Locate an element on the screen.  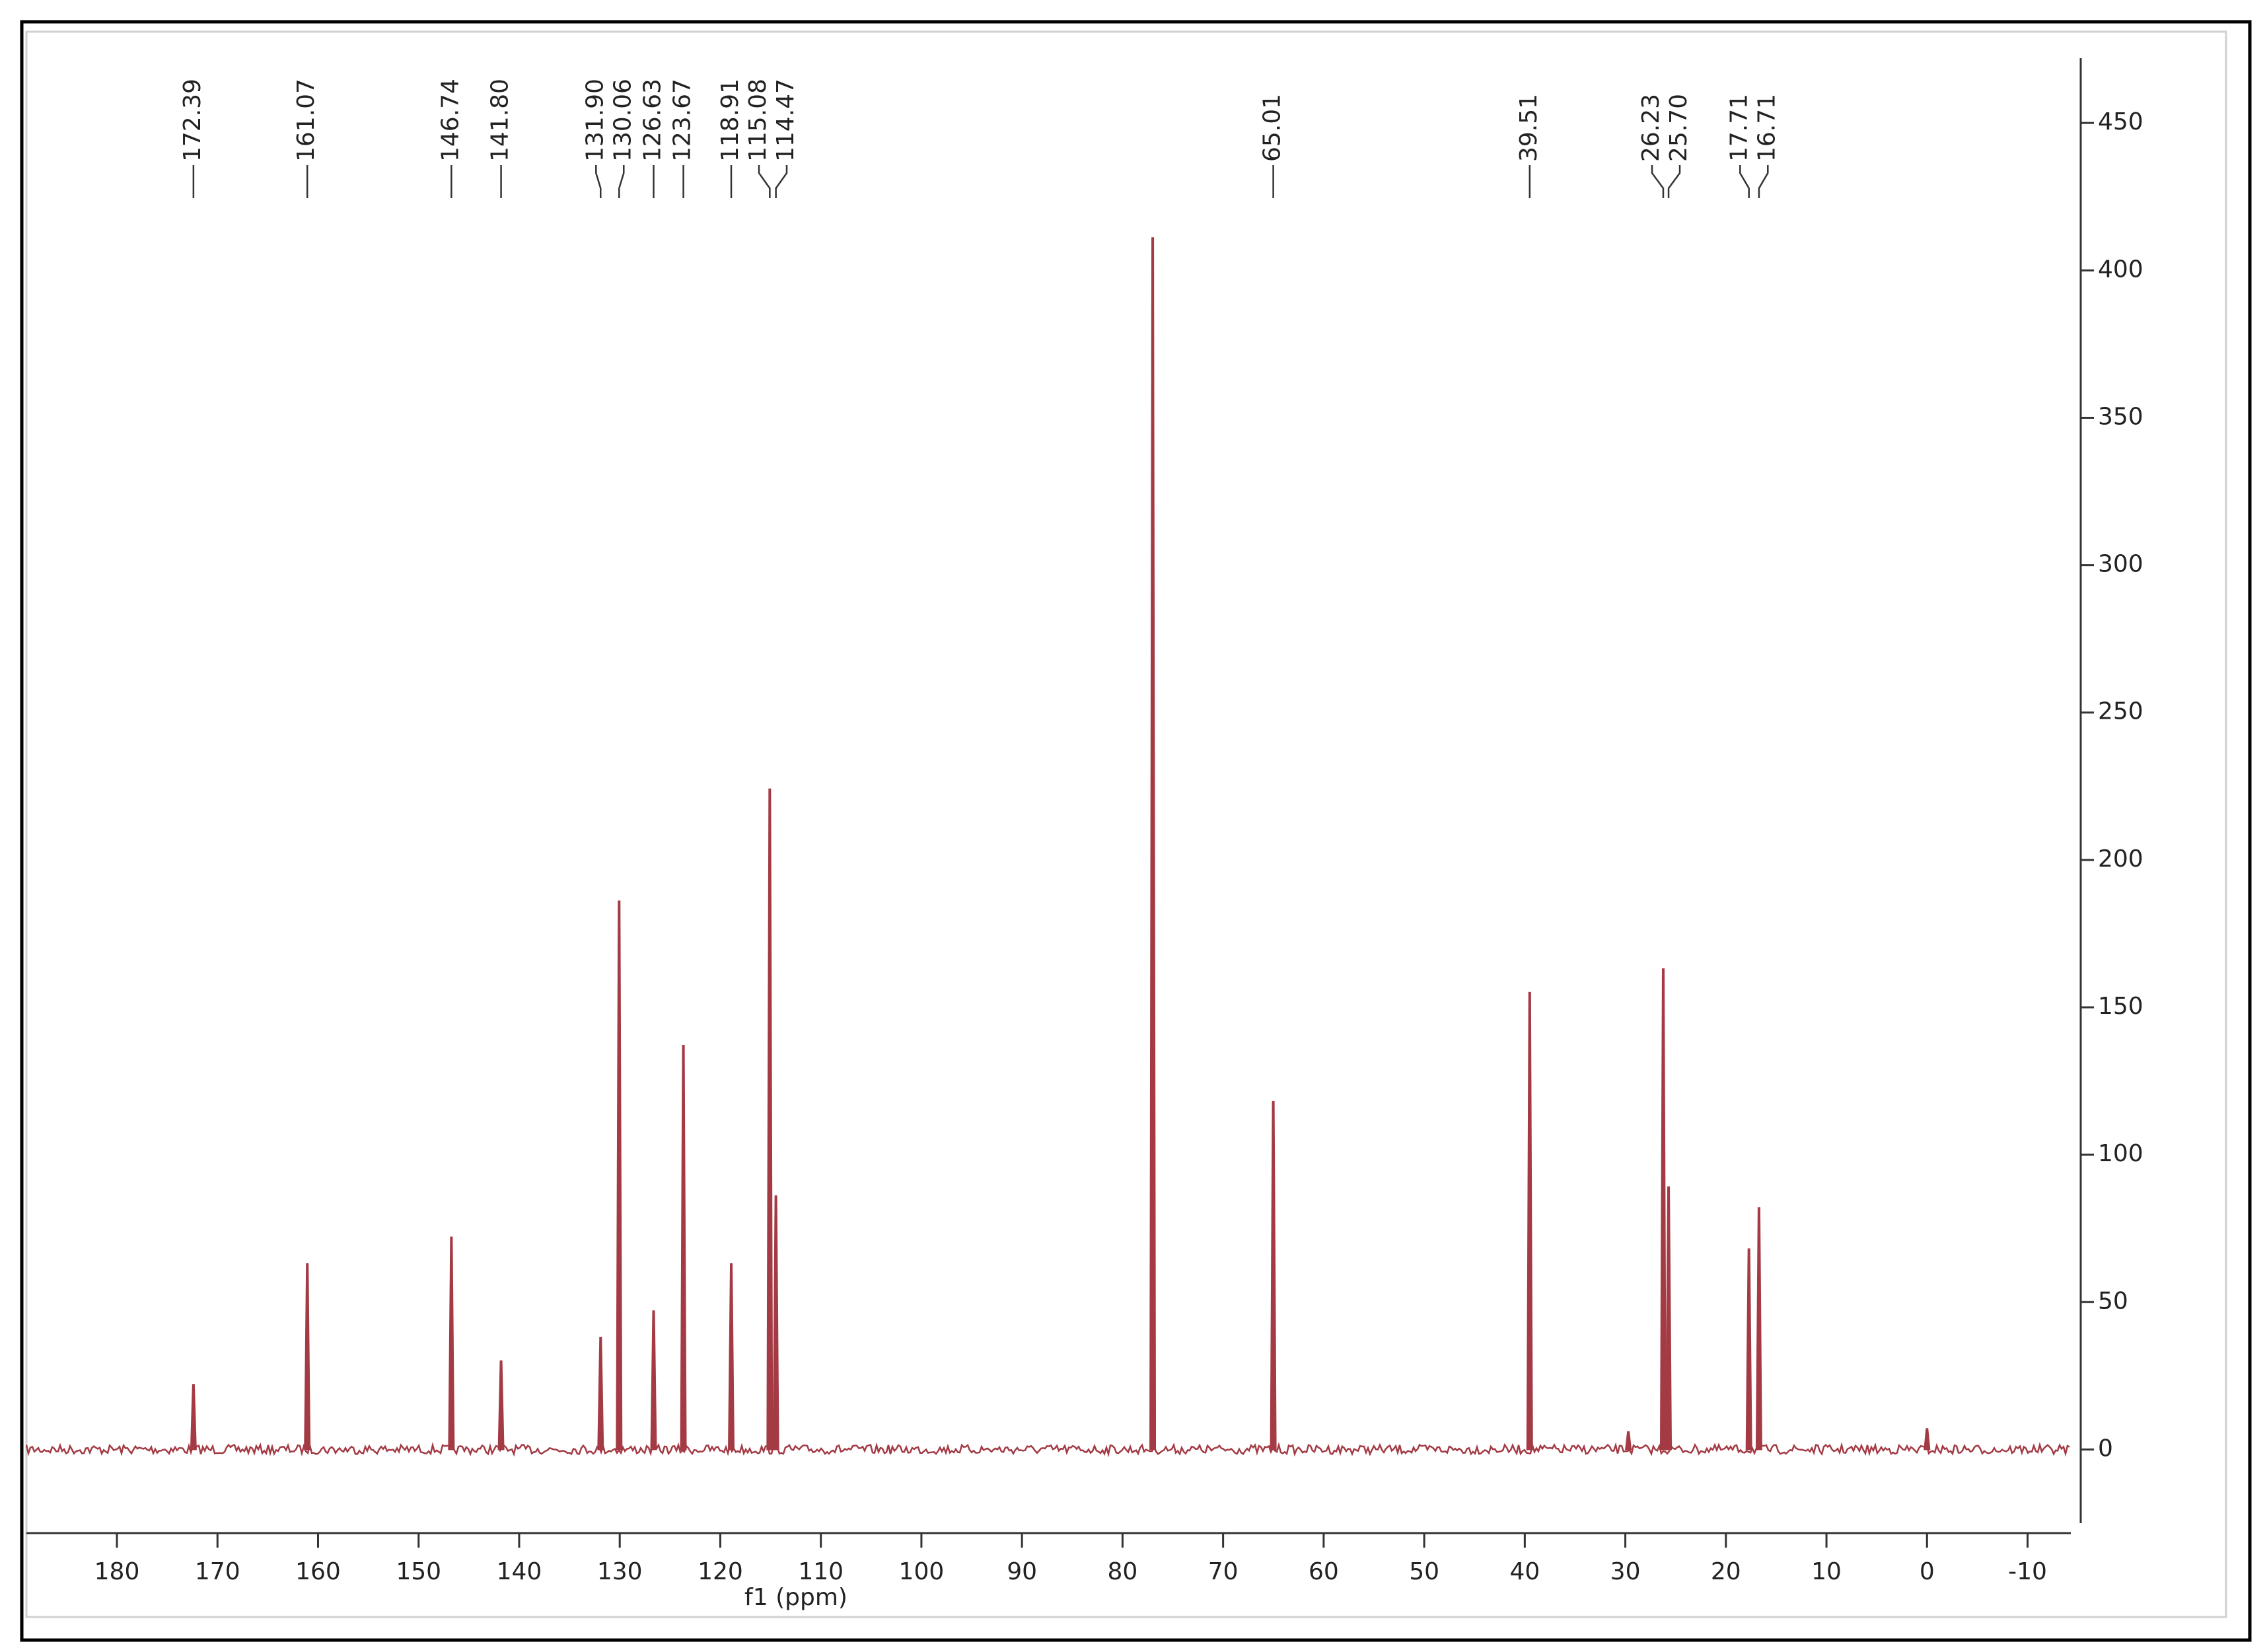
y-tick-label: 350 is located at coordinates (2121, 416).